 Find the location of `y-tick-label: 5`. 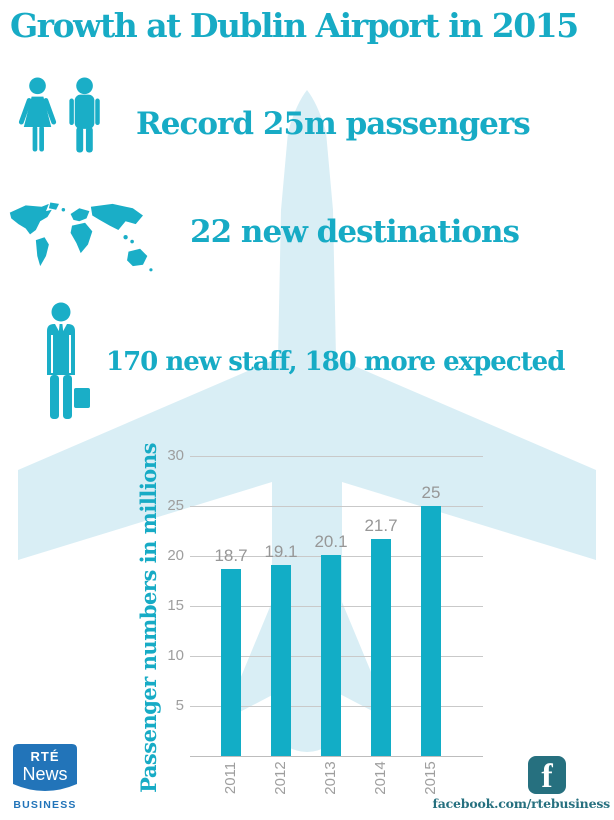

y-tick-label: 5 is located at coordinates (179, 705).